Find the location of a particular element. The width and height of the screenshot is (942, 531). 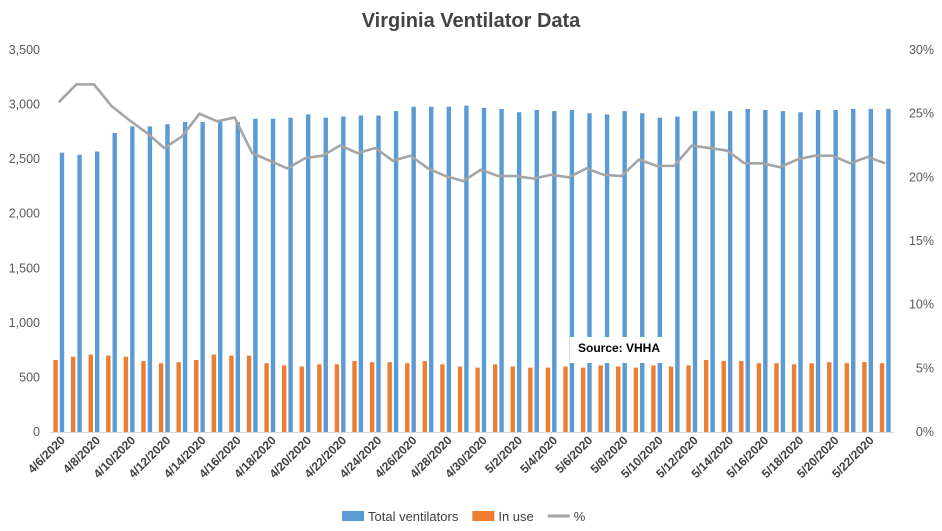

y-tick-label: 2,000 is located at coordinates (24, 214).